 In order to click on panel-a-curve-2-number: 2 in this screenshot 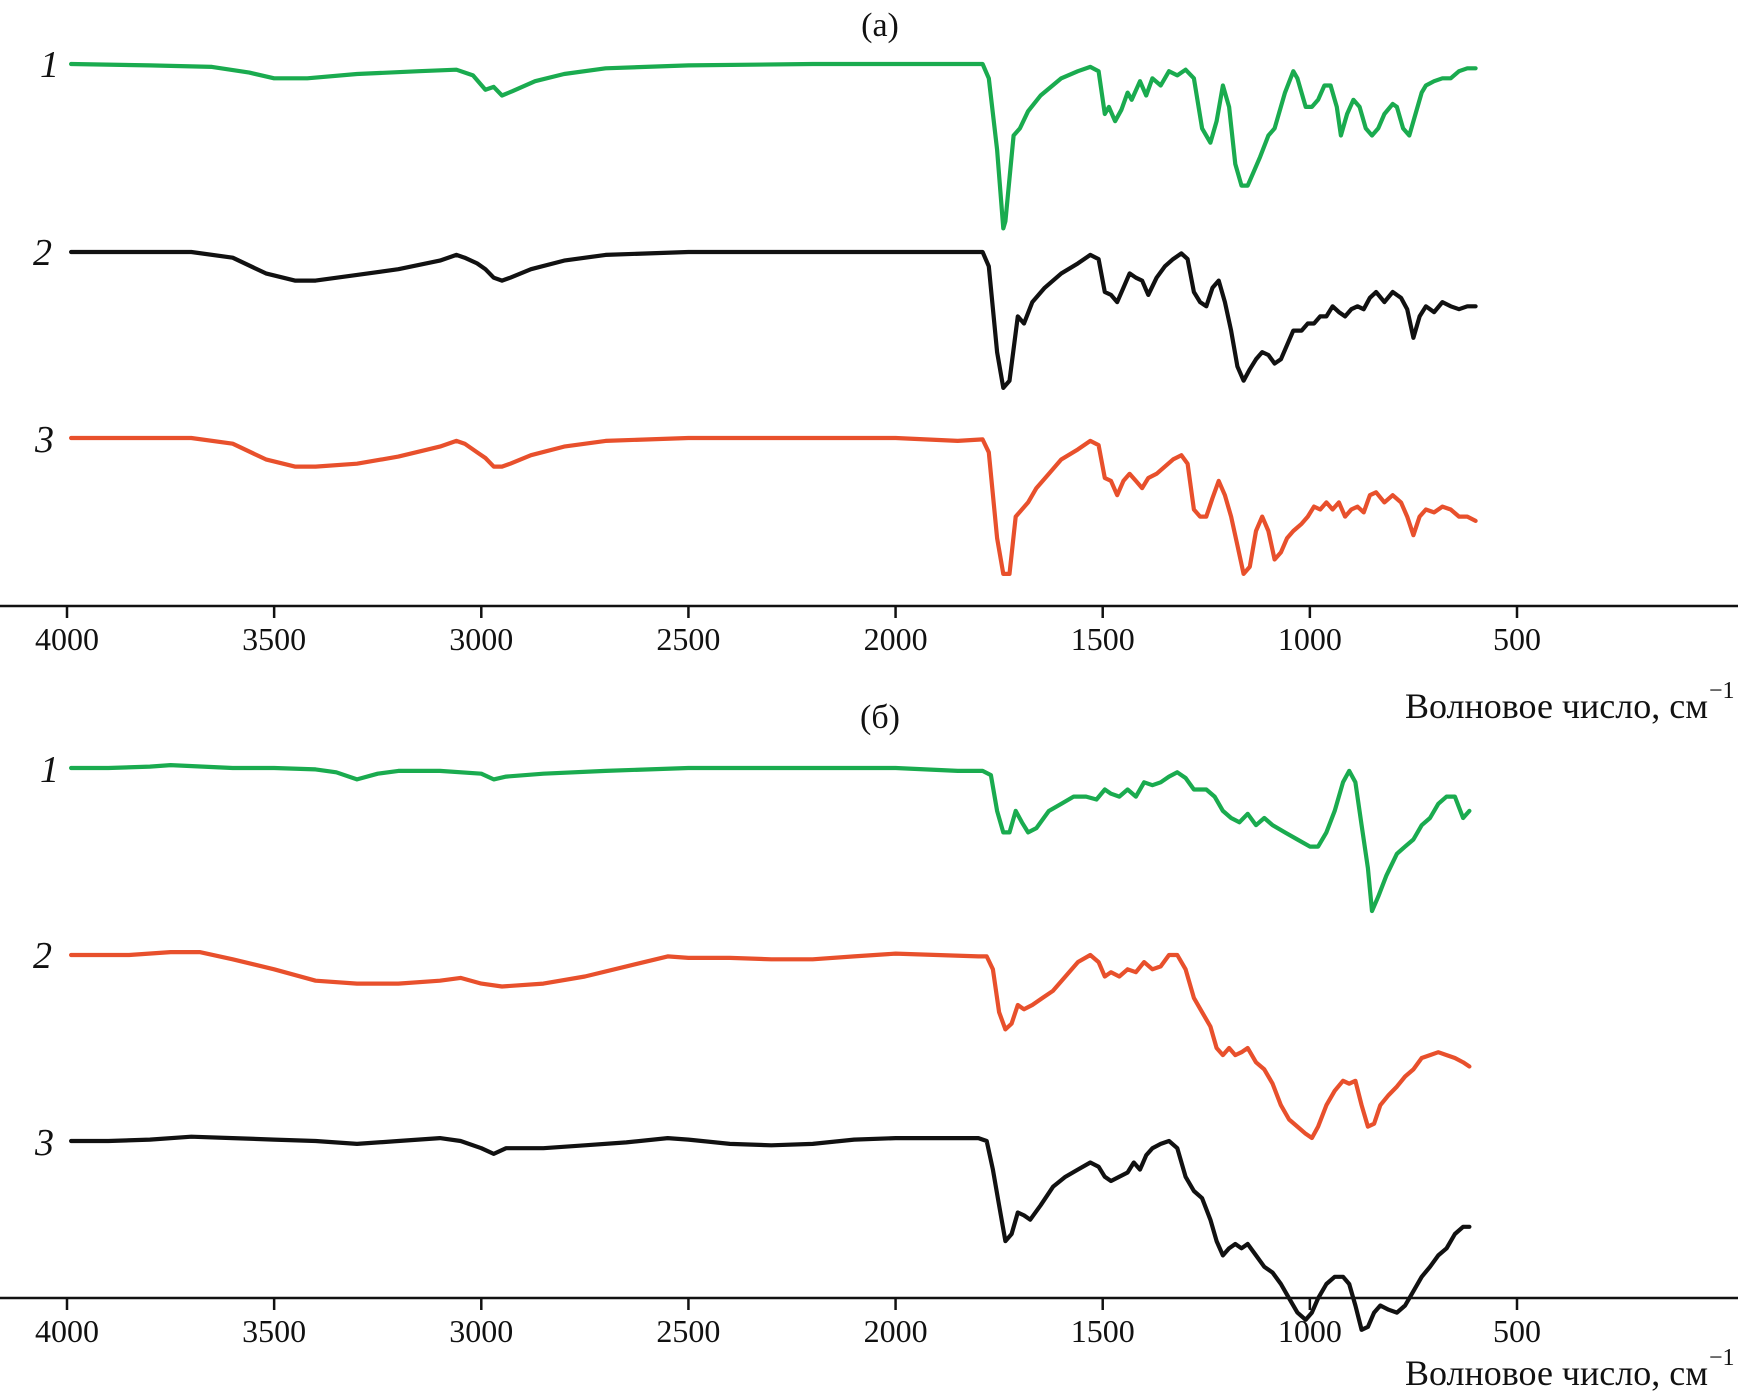, I will do `click(42, 253)`.